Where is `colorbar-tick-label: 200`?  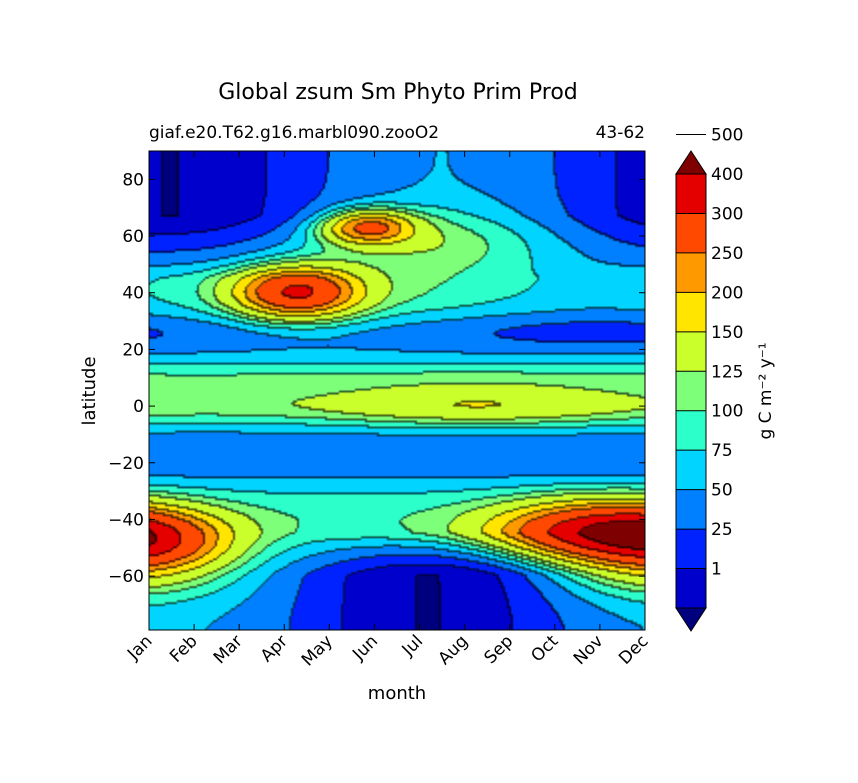
colorbar-tick-label: 200 is located at coordinates (727, 293).